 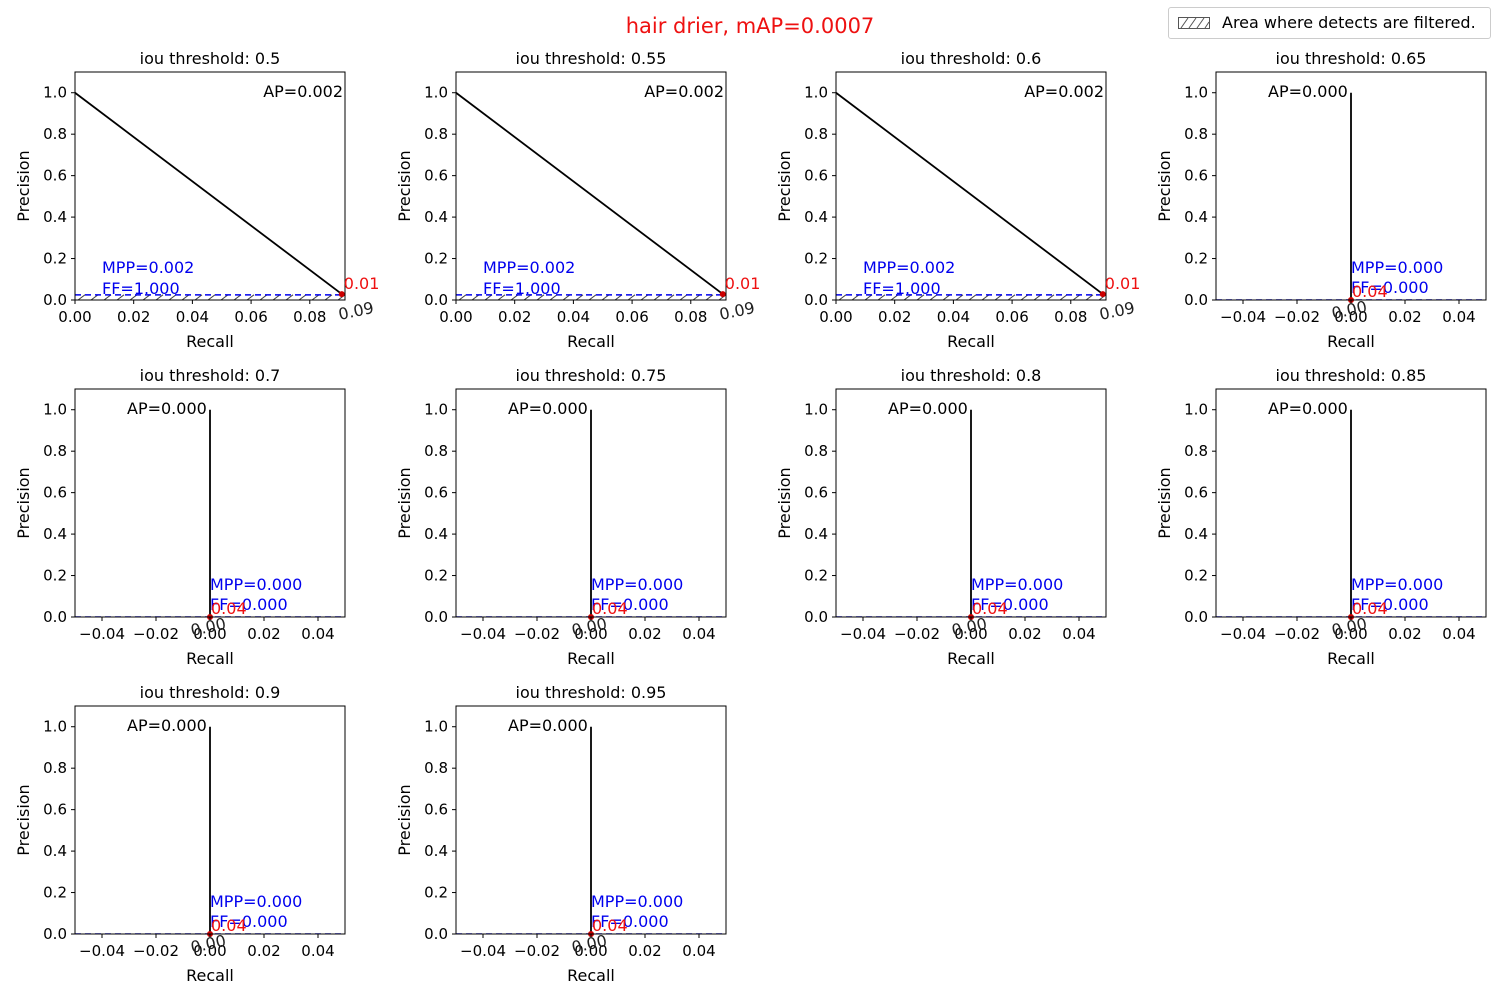 I want to click on subplot-title: iou threshold: 0.65, so click(x=1351, y=58).